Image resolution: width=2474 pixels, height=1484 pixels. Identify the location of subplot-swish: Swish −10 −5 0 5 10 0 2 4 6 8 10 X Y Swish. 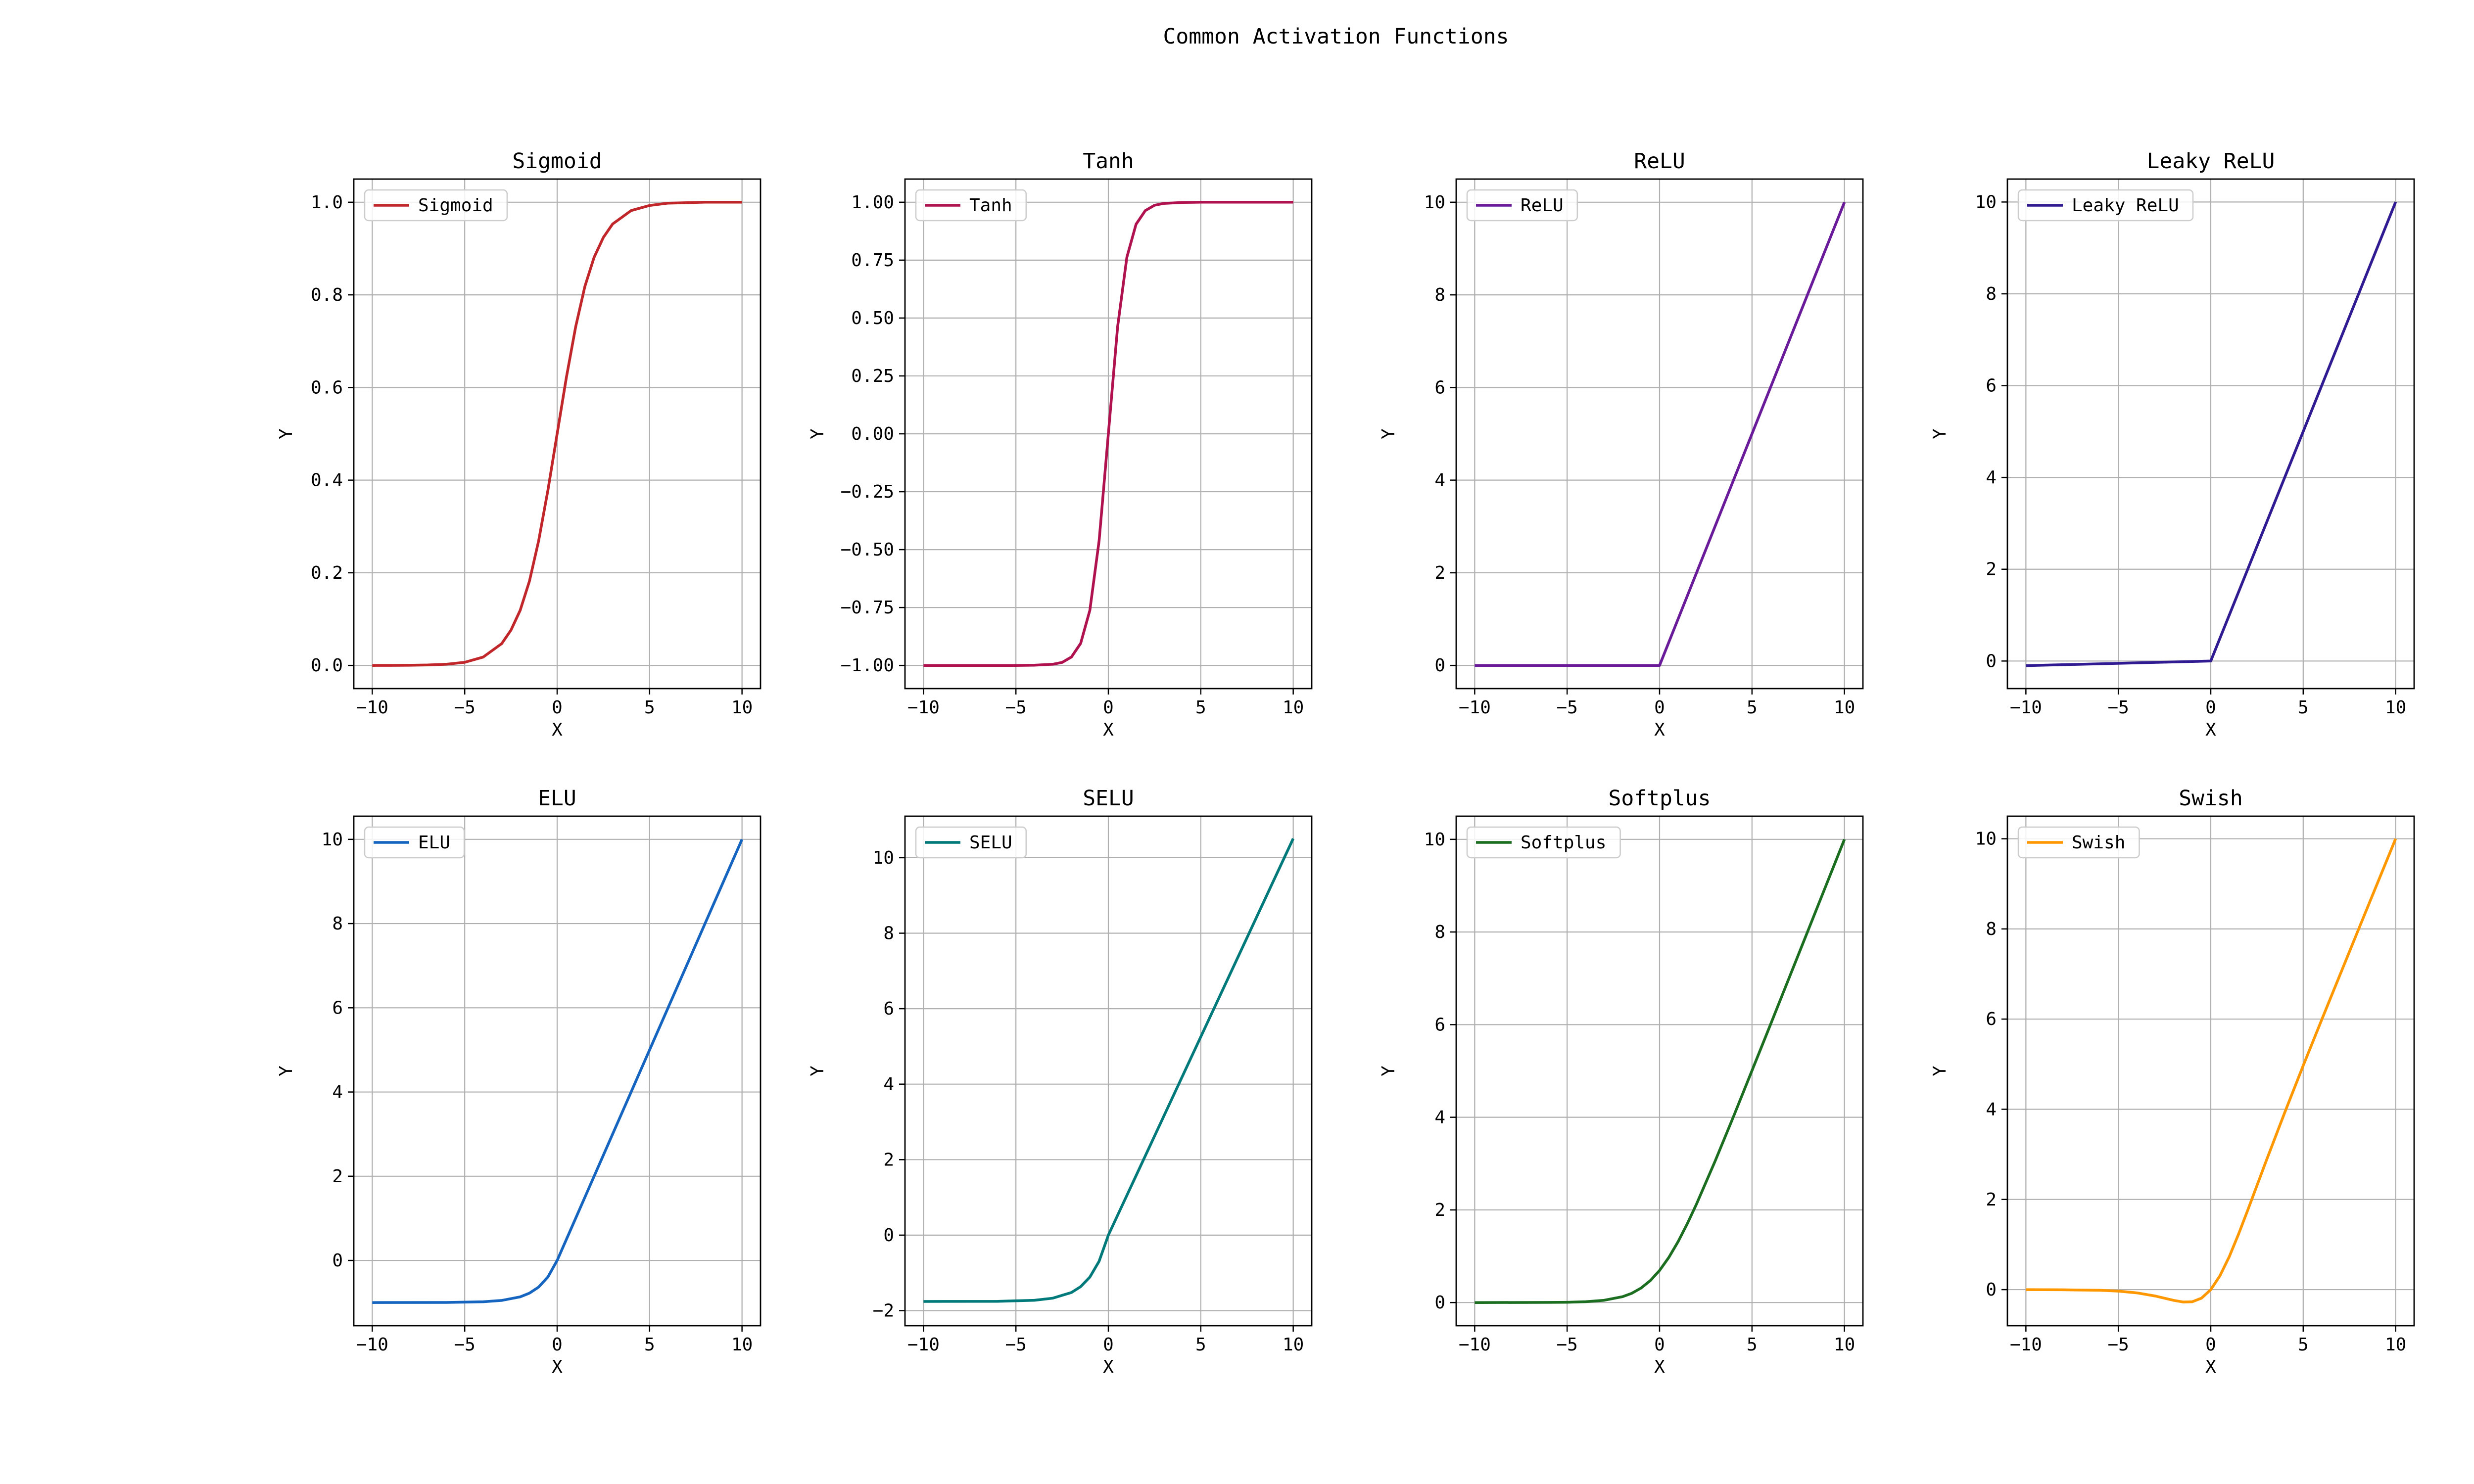
(2172, 1081).